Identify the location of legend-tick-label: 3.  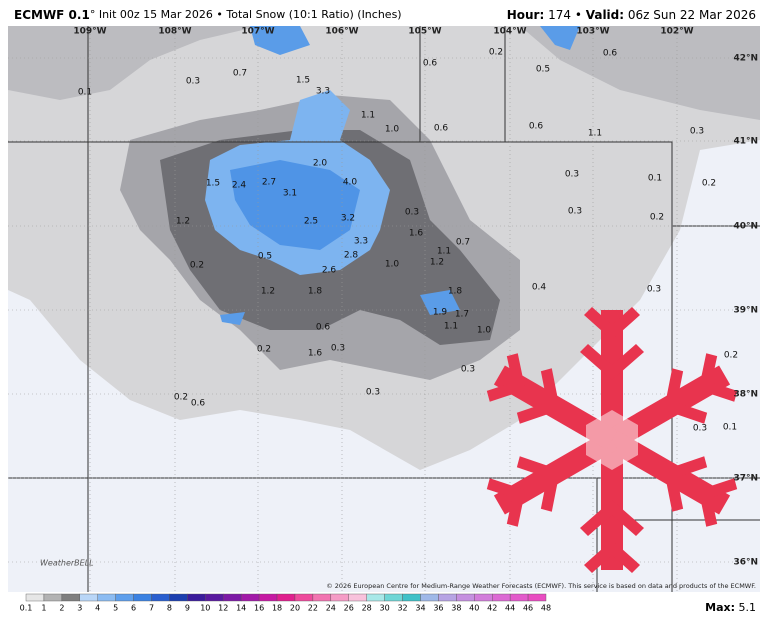
(79, 608).